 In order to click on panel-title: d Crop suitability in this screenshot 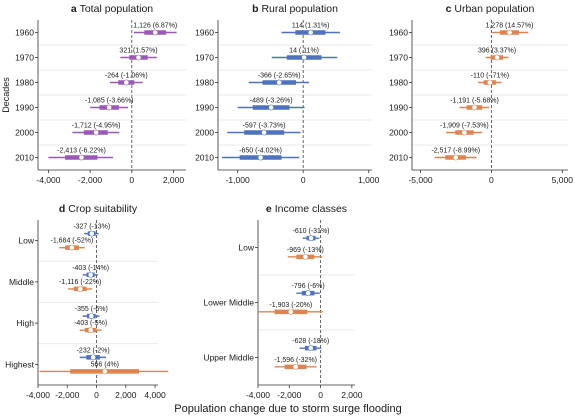, I will do `click(98, 209)`.